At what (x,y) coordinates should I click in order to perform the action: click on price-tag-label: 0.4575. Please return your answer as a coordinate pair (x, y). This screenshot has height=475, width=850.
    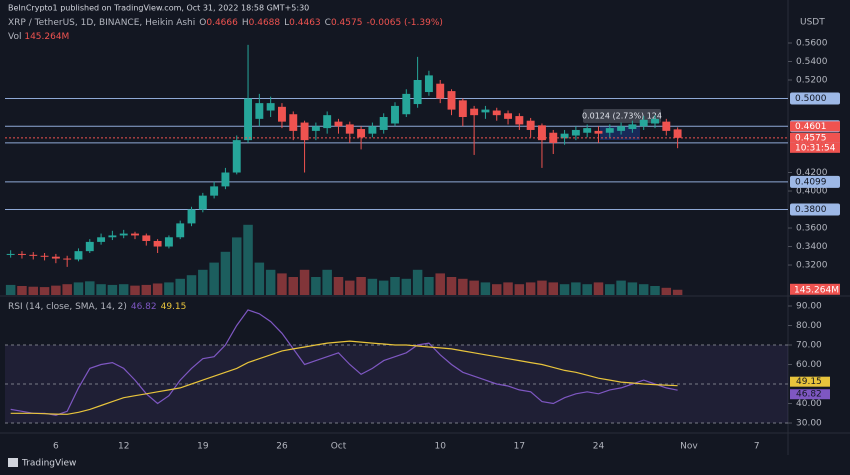
    Looking at the image, I should click on (811, 138).